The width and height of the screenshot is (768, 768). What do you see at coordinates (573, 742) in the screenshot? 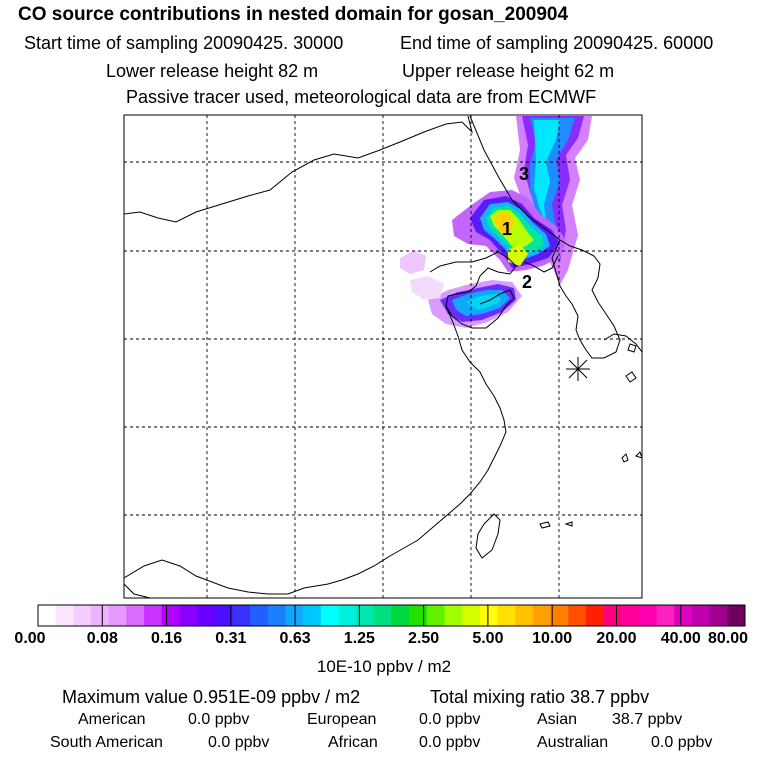
I see `australian-label: Australian` at bounding box center [573, 742].